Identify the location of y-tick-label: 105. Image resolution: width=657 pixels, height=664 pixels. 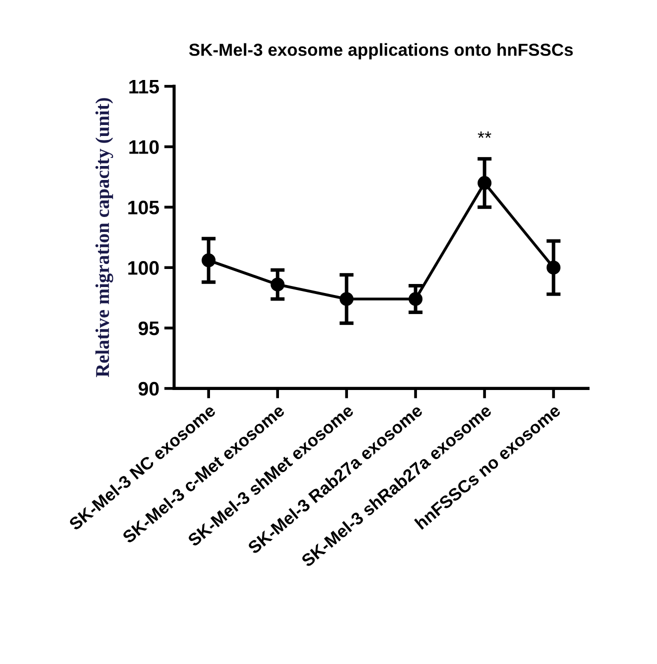
(143, 207).